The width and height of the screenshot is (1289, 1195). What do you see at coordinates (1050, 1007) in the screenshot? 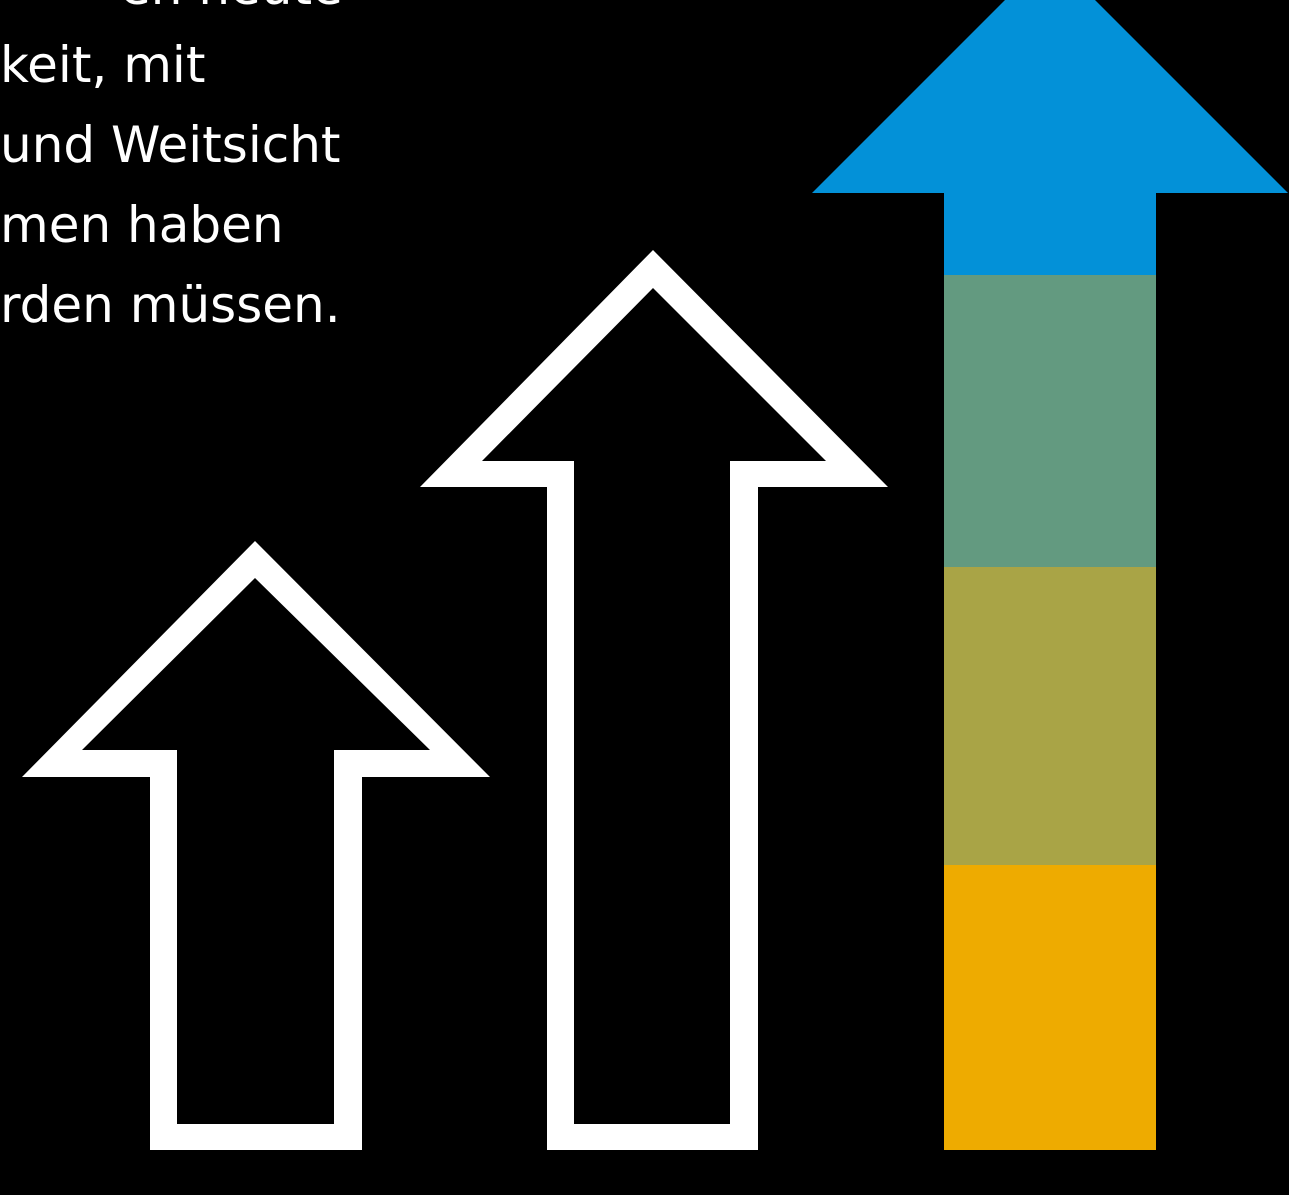
I see `segment-orange` at bounding box center [1050, 1007].